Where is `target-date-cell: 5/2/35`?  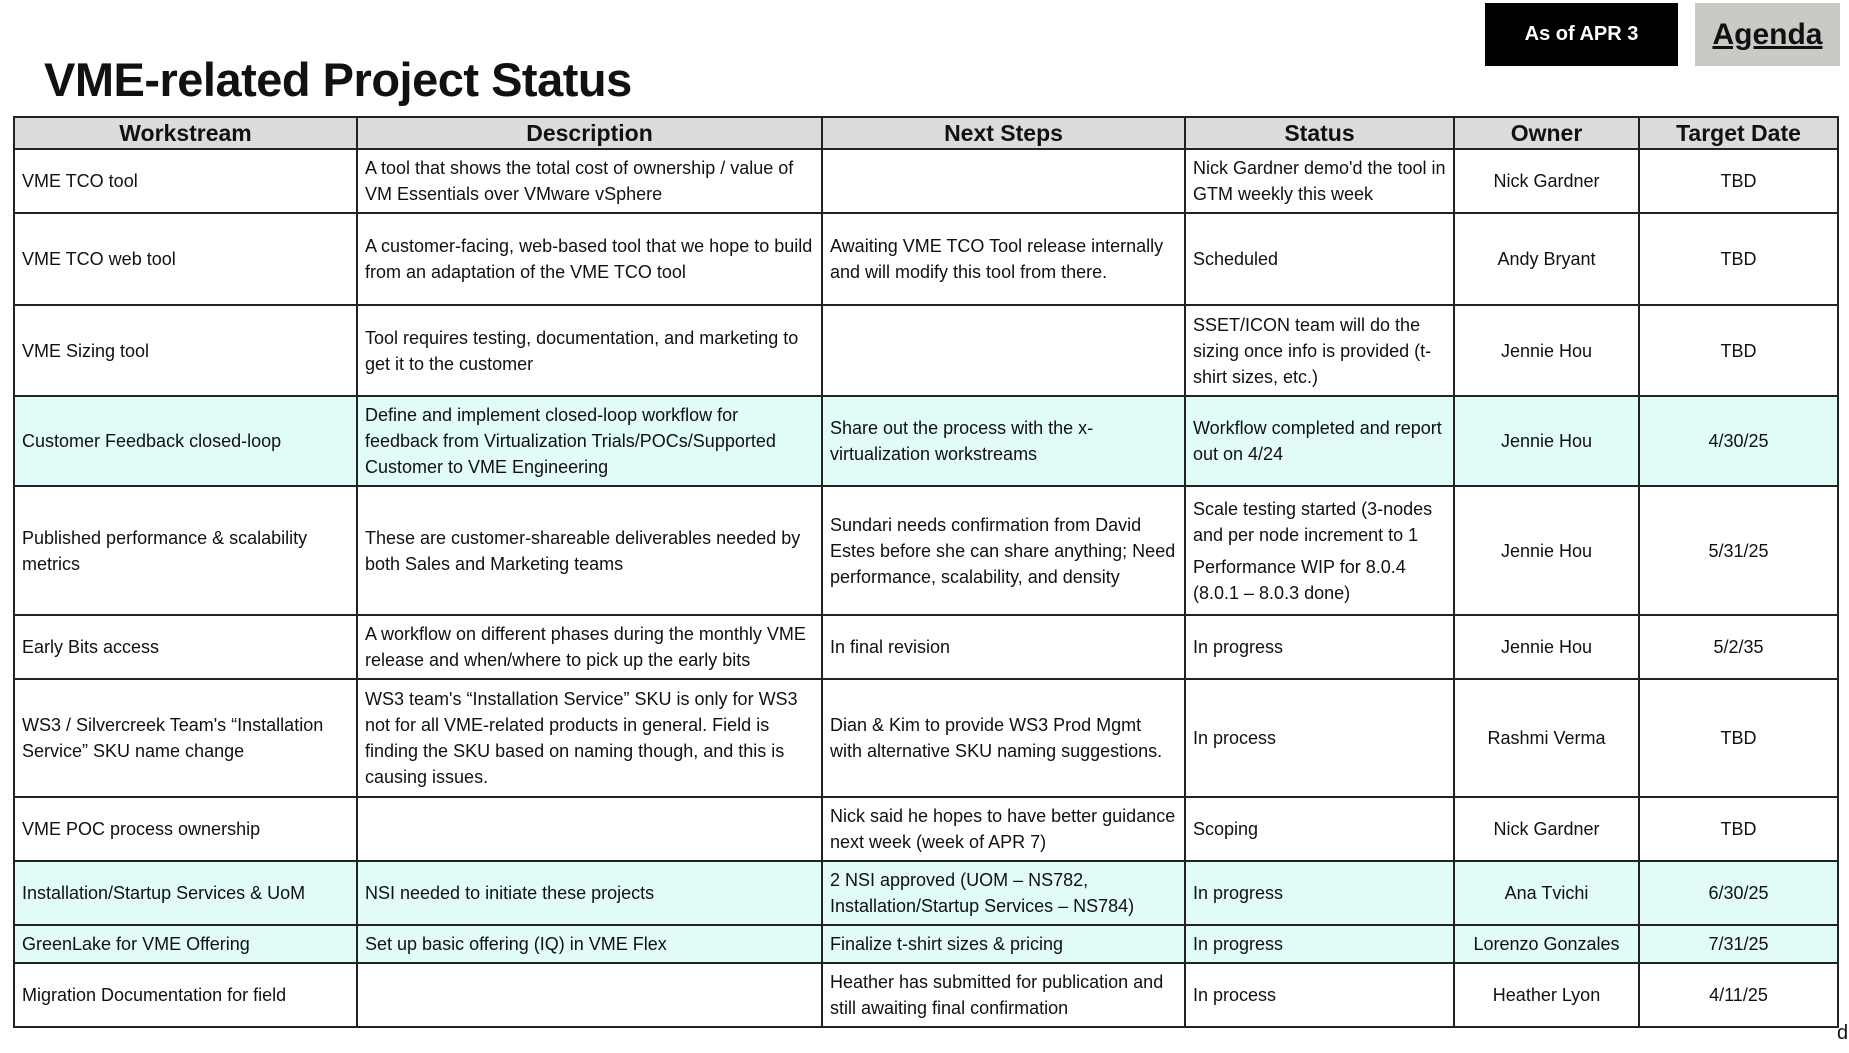 target-date-cell: 5/2/35 is located at coordinates (1738, 647).